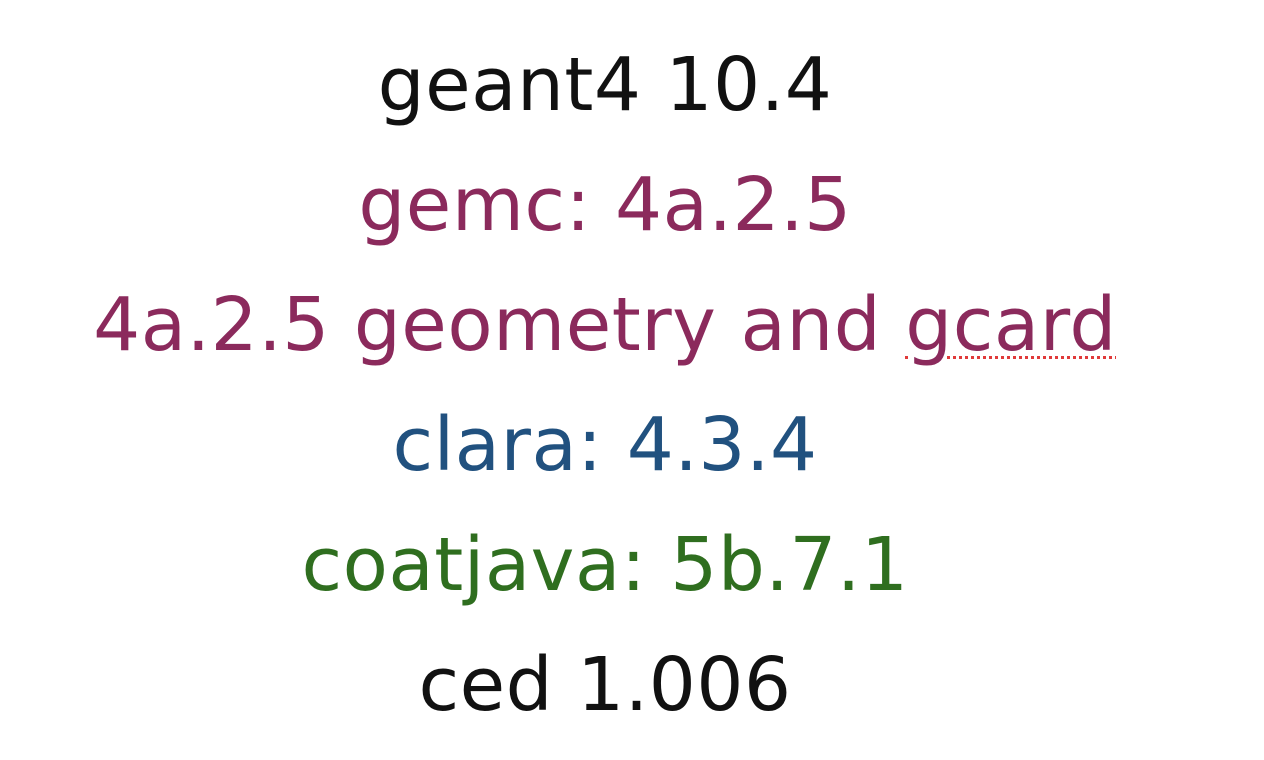  Describe the element at coordinates (605, 565) in the screenshot. I see `coatjava-version-line: coatjava: 5b.7.1` at that location.